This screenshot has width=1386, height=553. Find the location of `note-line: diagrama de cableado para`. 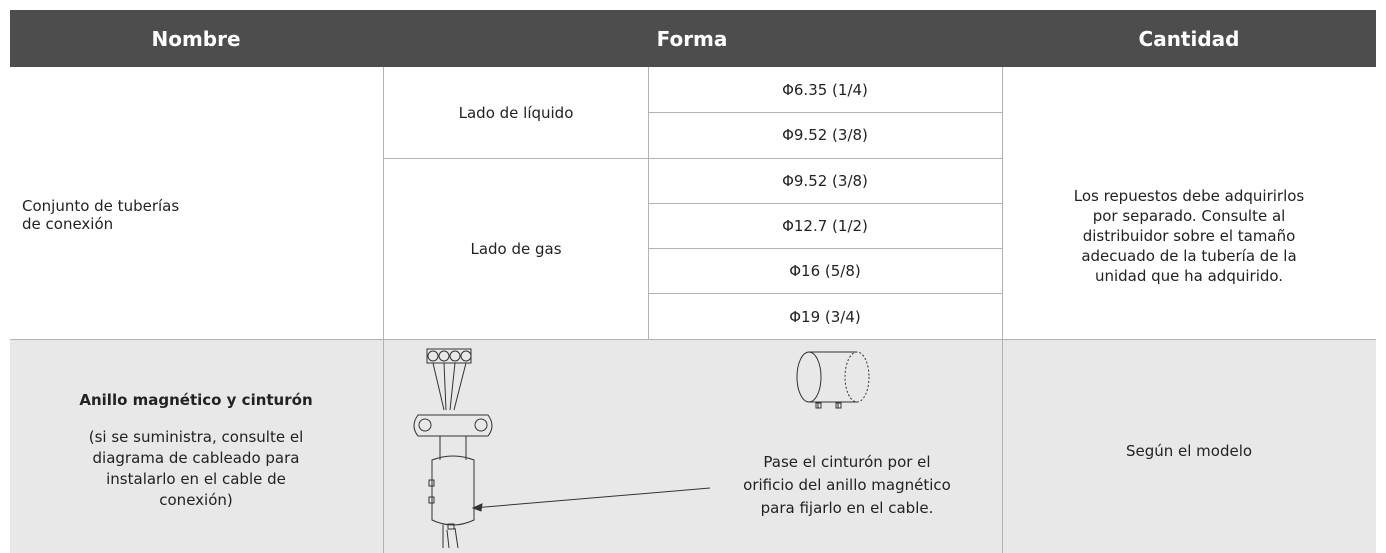

note-line: diagrama de cableado para is located at coordinates (196, 458).